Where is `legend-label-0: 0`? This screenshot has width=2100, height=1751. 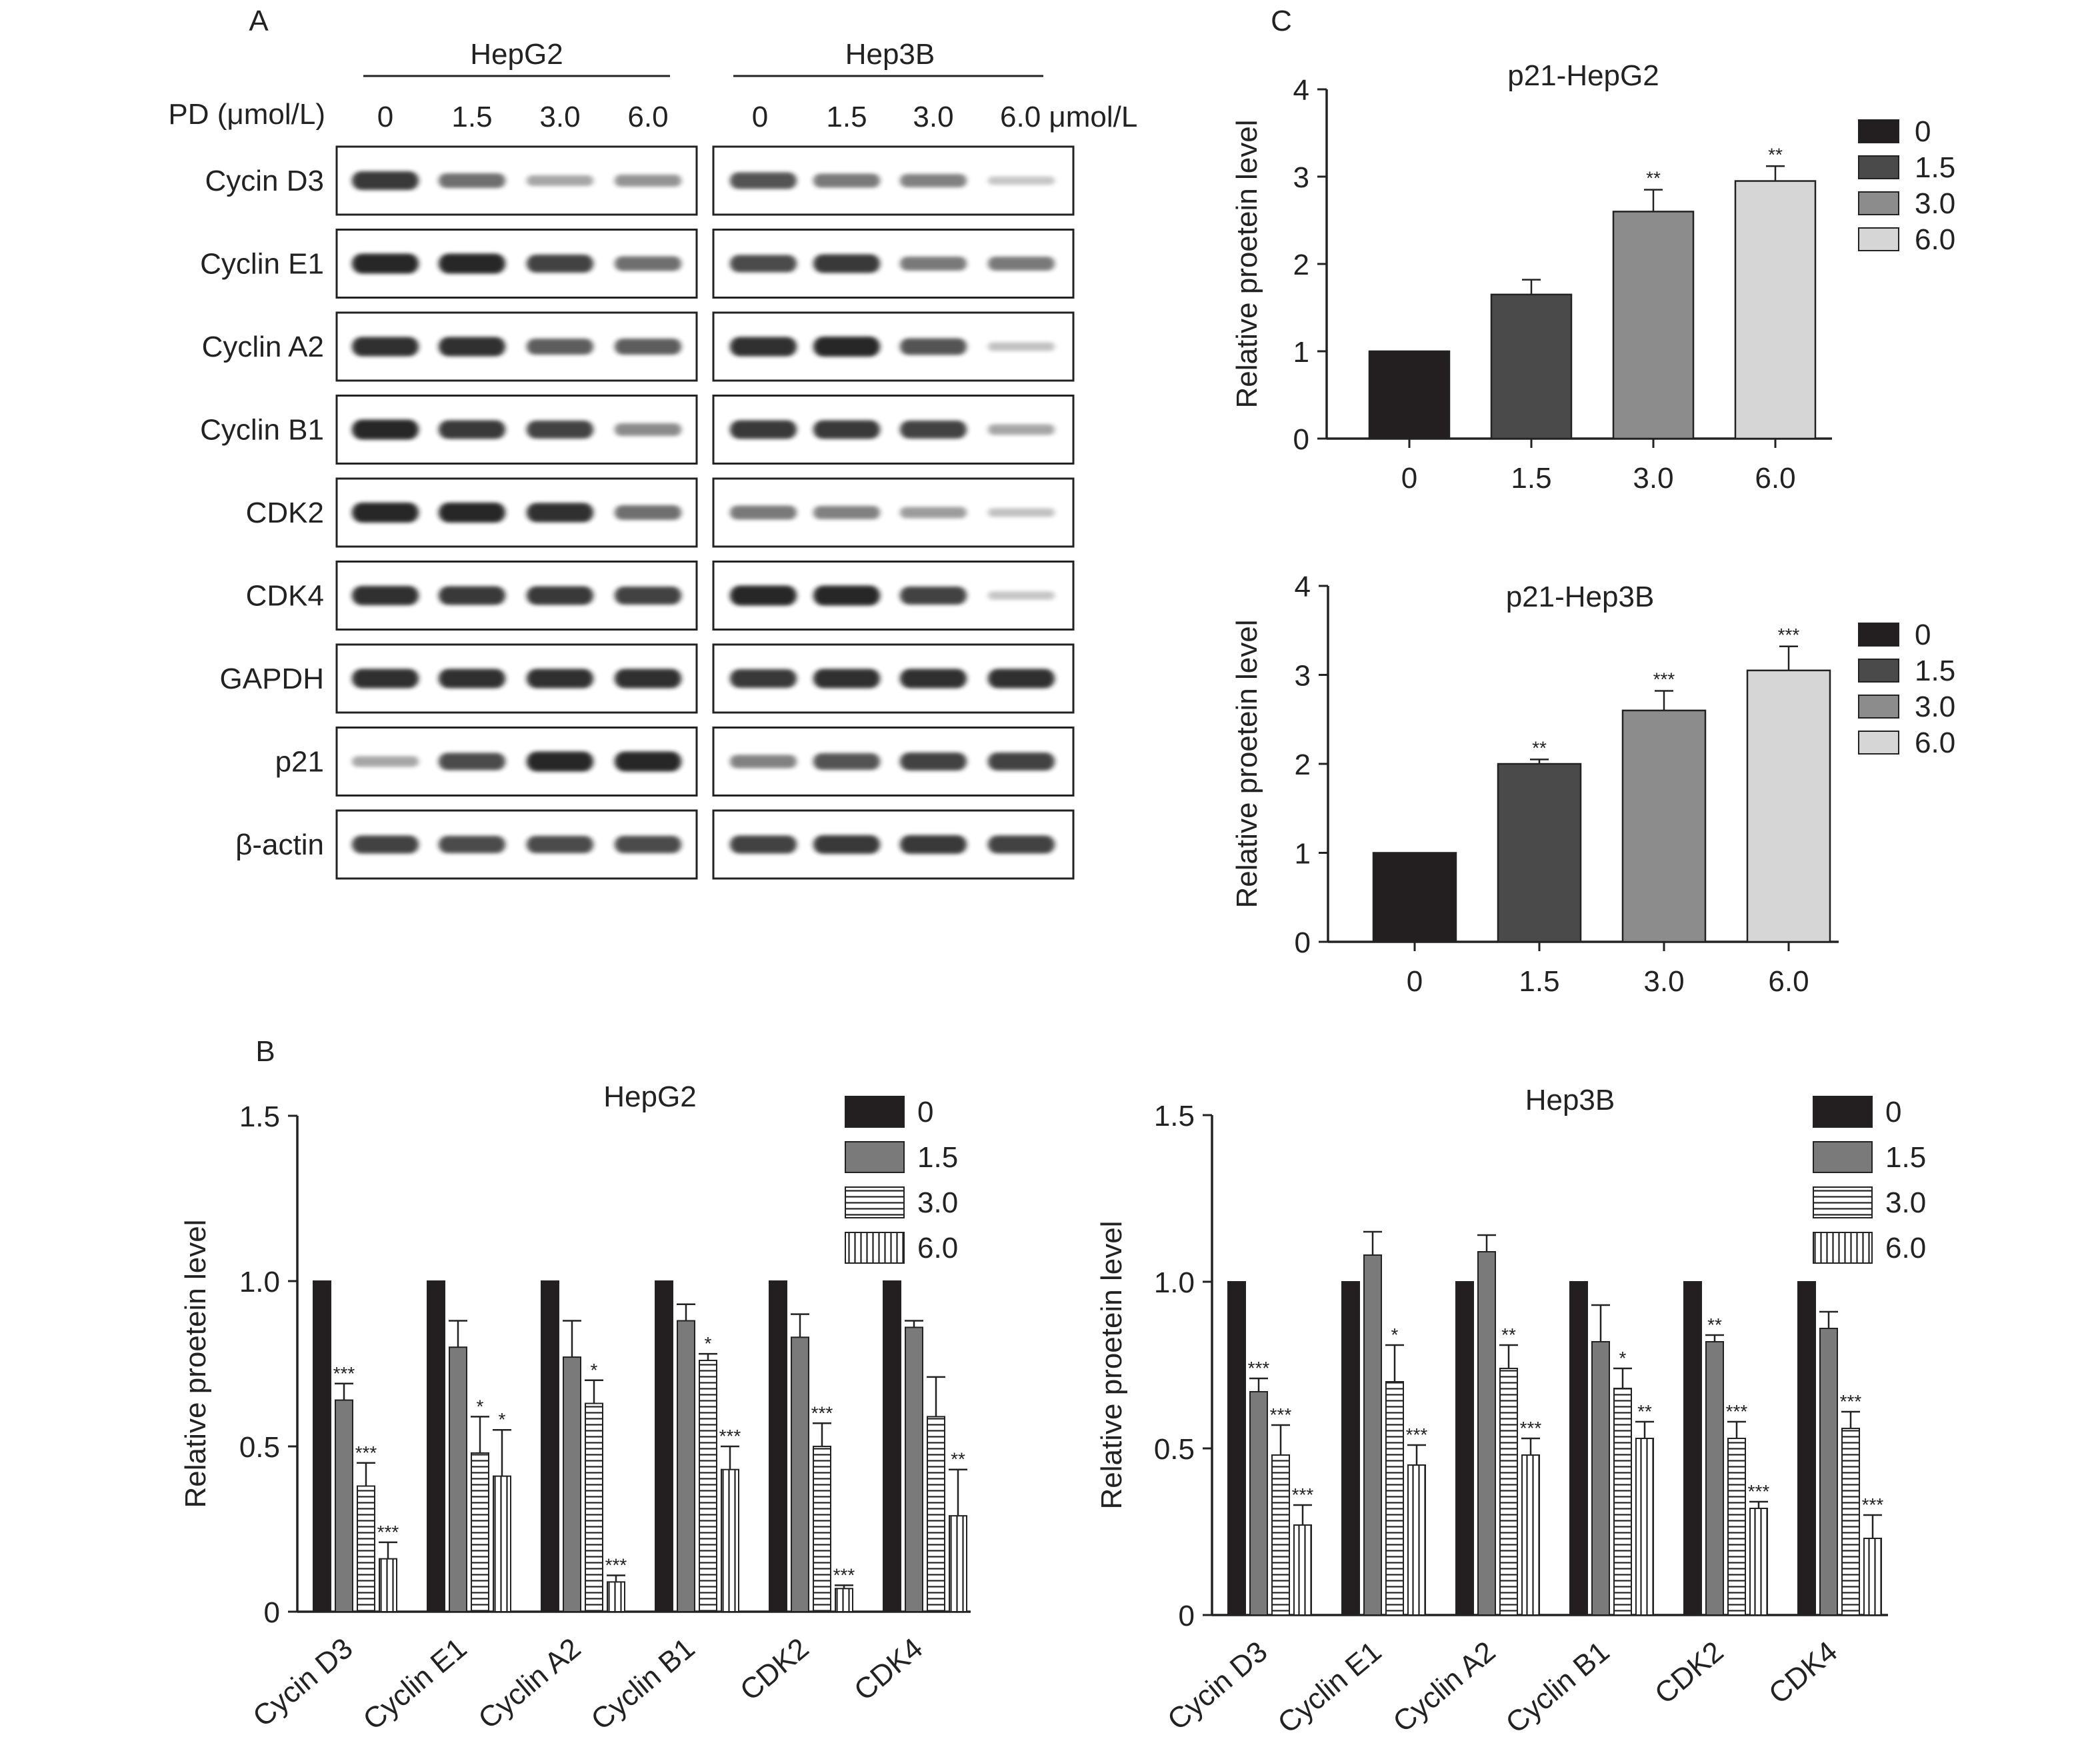 legend-label-0: 0 is located at coordinates (1923, 635).